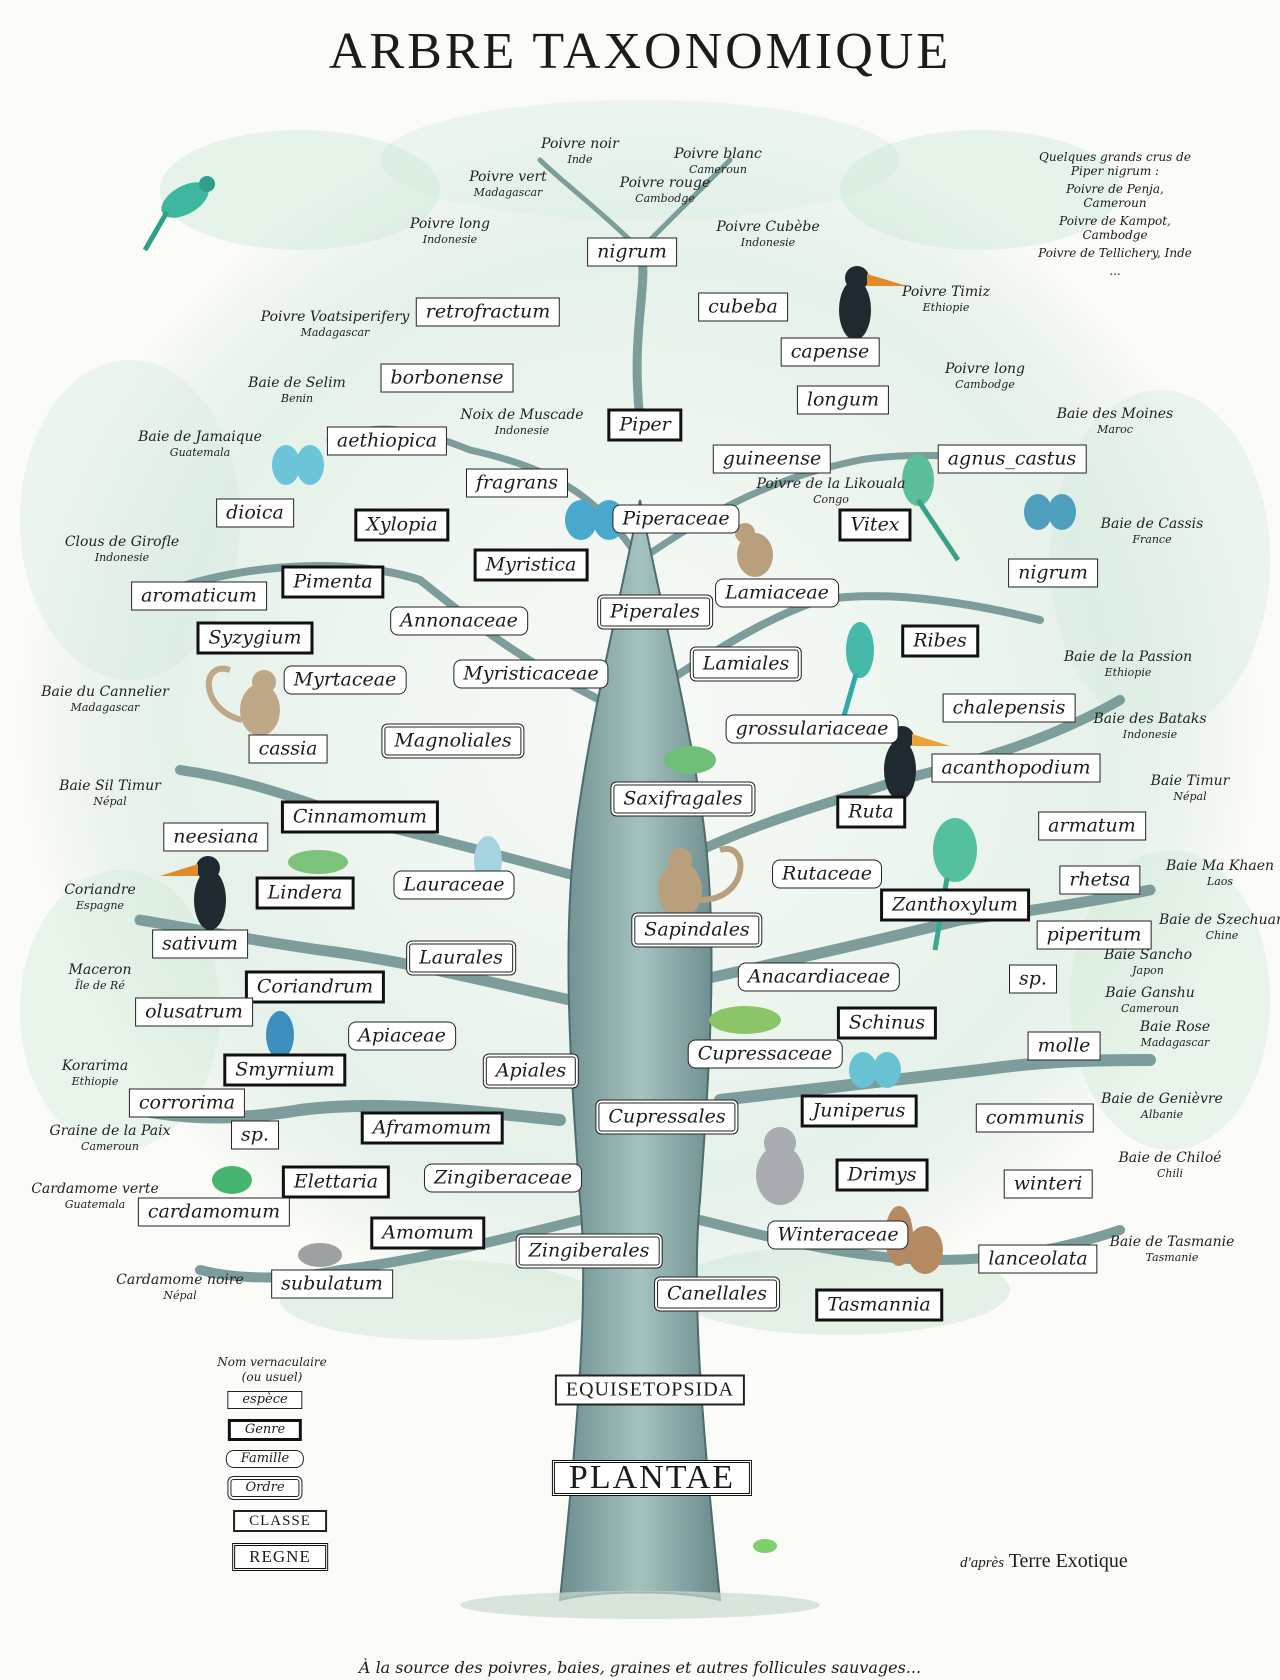  Describe the element at coordinates (453, 741) in the screenshot. I see `ordre-magnoliales: Magnoliales` at that location.